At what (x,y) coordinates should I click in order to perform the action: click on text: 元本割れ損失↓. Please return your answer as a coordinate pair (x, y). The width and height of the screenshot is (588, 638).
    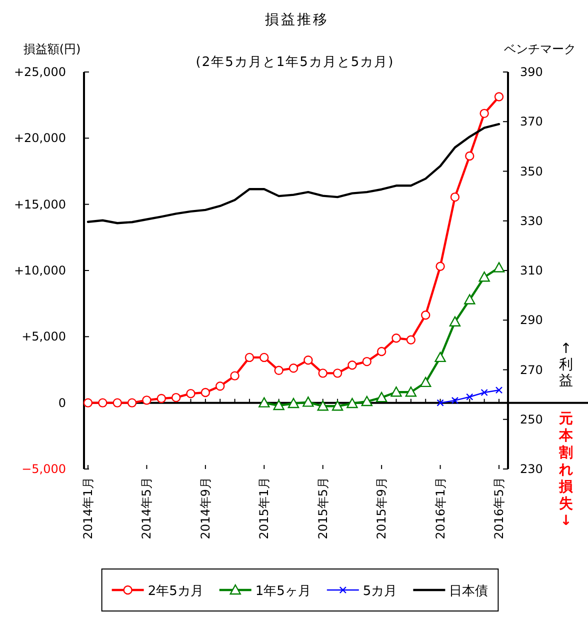
    Looking at the image, I should click on (566, 469).